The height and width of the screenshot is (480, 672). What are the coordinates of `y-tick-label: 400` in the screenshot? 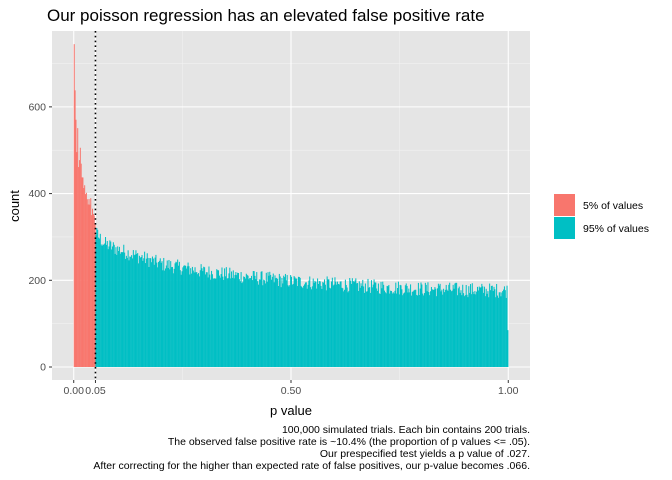 It's located at (37, 194).